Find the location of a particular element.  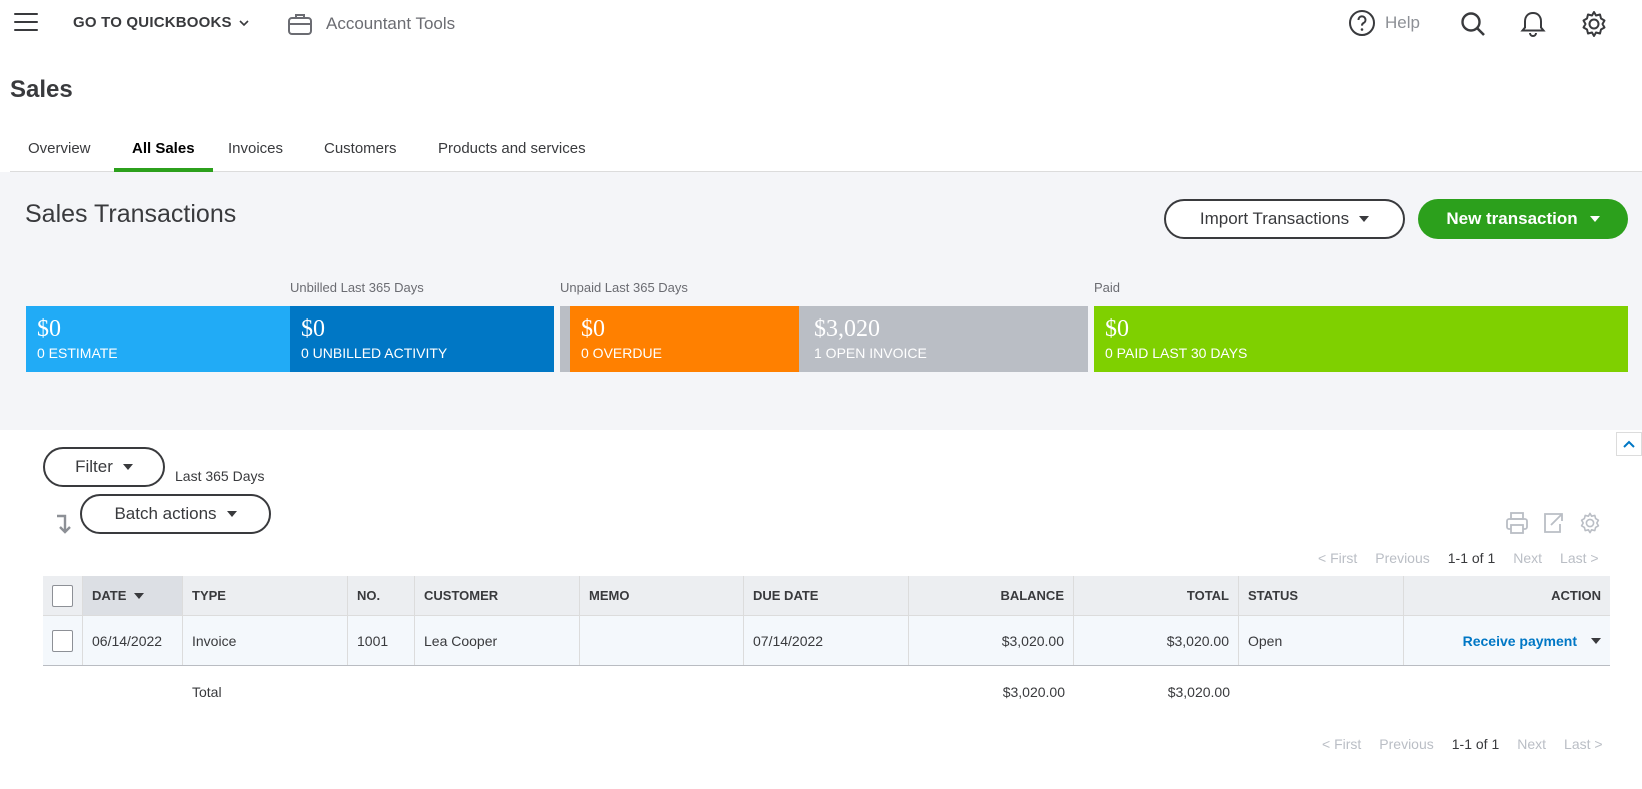

new-transaction-label: New transaction is located at coordinates (1512, 218).